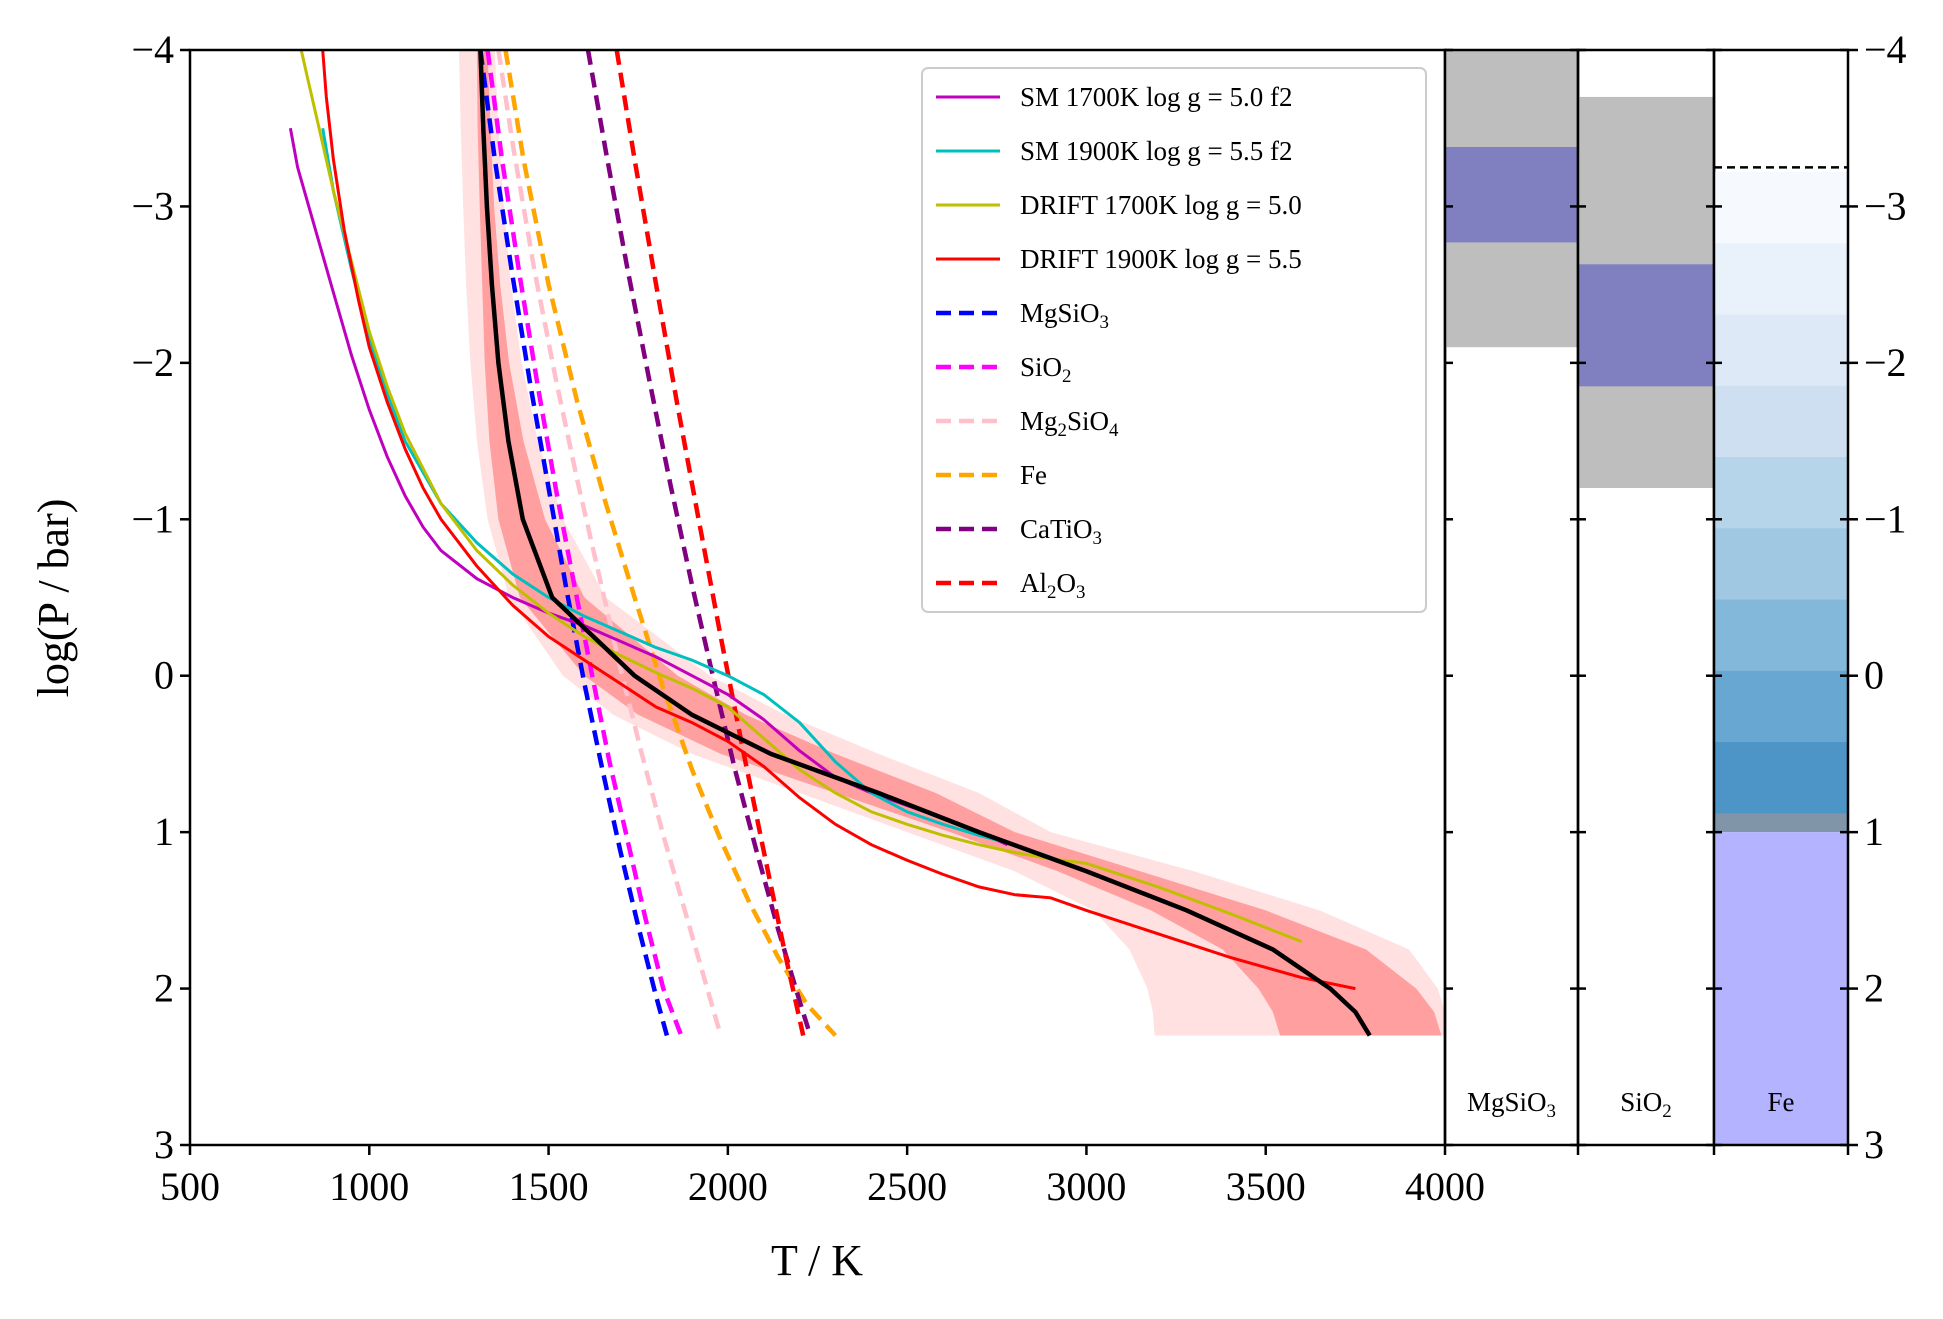  Describe the element at coordinates (1874, 831) in the screenshot. I see `right-y-tick-label: 1` at that location.